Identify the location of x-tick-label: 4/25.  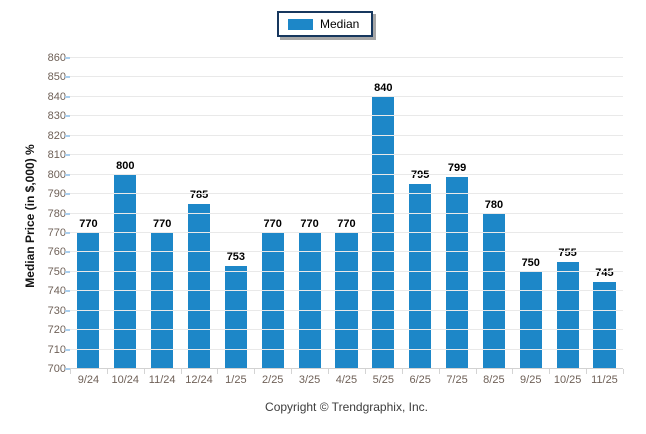
(346, 380).